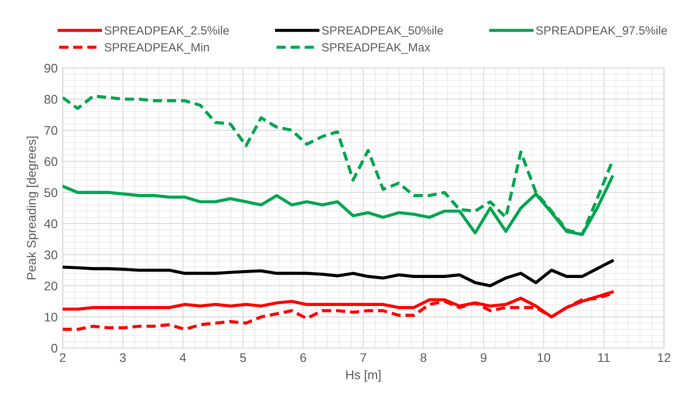  I want to click on line-series, so click(338, 273).